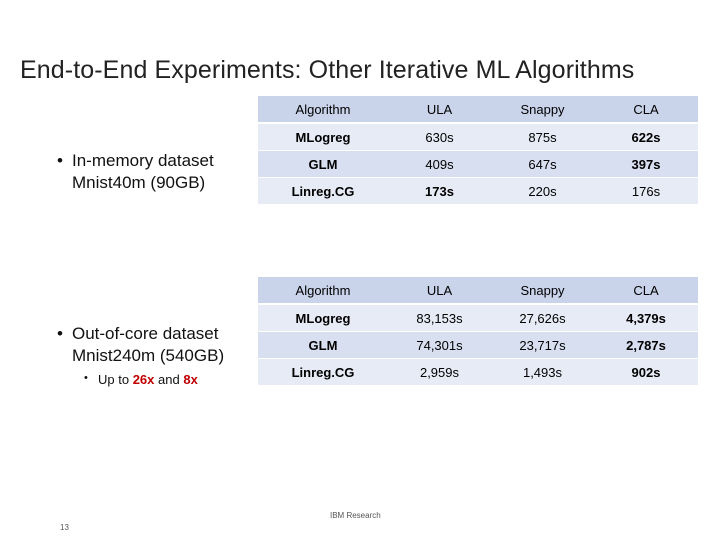 This screenshot has height=540, width=720. Describe the element at coordinates (143, 160) in the screenshot. I see `bullet-line: In-memory dataset` at that location.